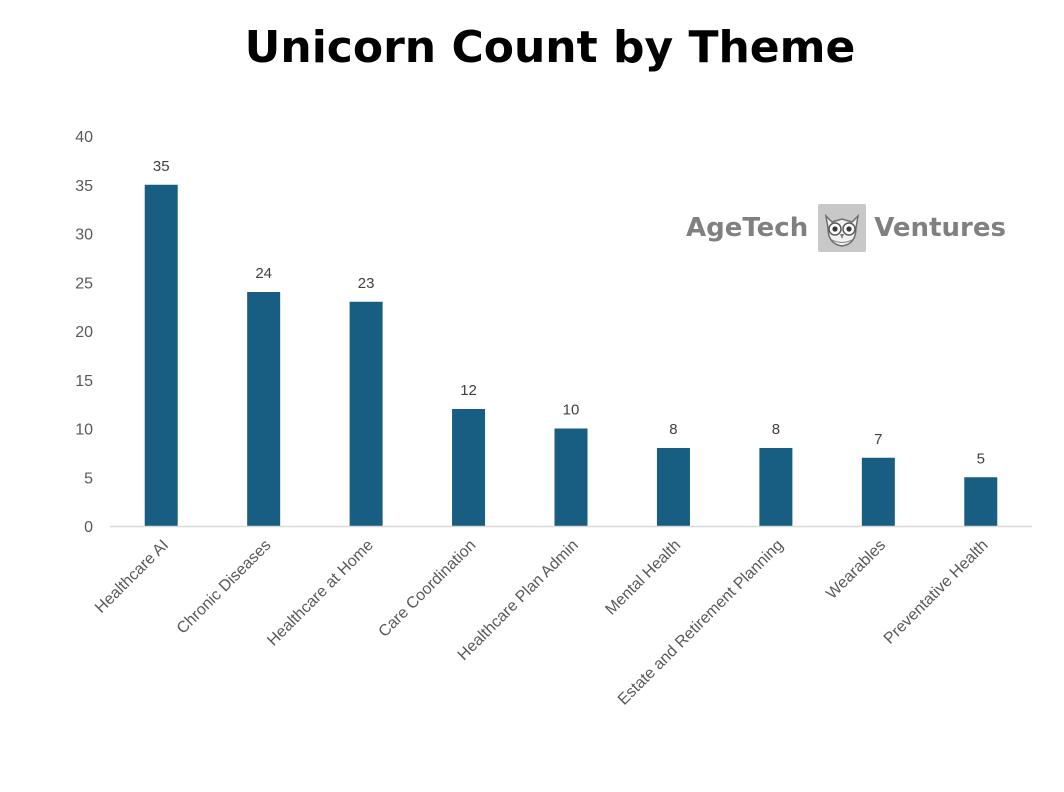 Image resolution: width=1064 pixels, height=792 pixels. Describe the element at coordinates (428, 589) in the screenshot. I see `category-label: Care Coordination` at that location.